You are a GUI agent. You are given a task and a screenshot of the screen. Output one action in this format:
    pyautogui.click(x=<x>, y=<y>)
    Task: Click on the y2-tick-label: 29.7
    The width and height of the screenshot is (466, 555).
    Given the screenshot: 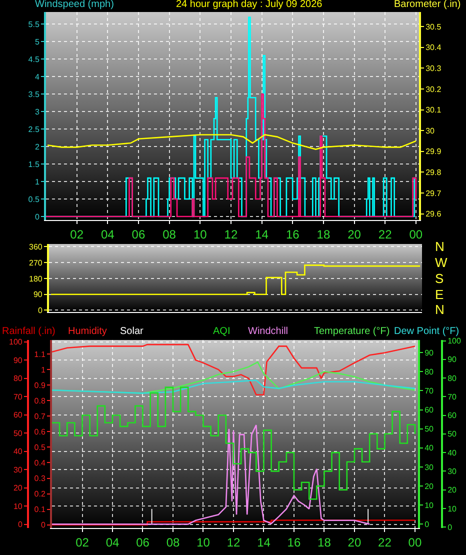 What is the action you would take?
    pyautogui.click(x=434, y=193)
    